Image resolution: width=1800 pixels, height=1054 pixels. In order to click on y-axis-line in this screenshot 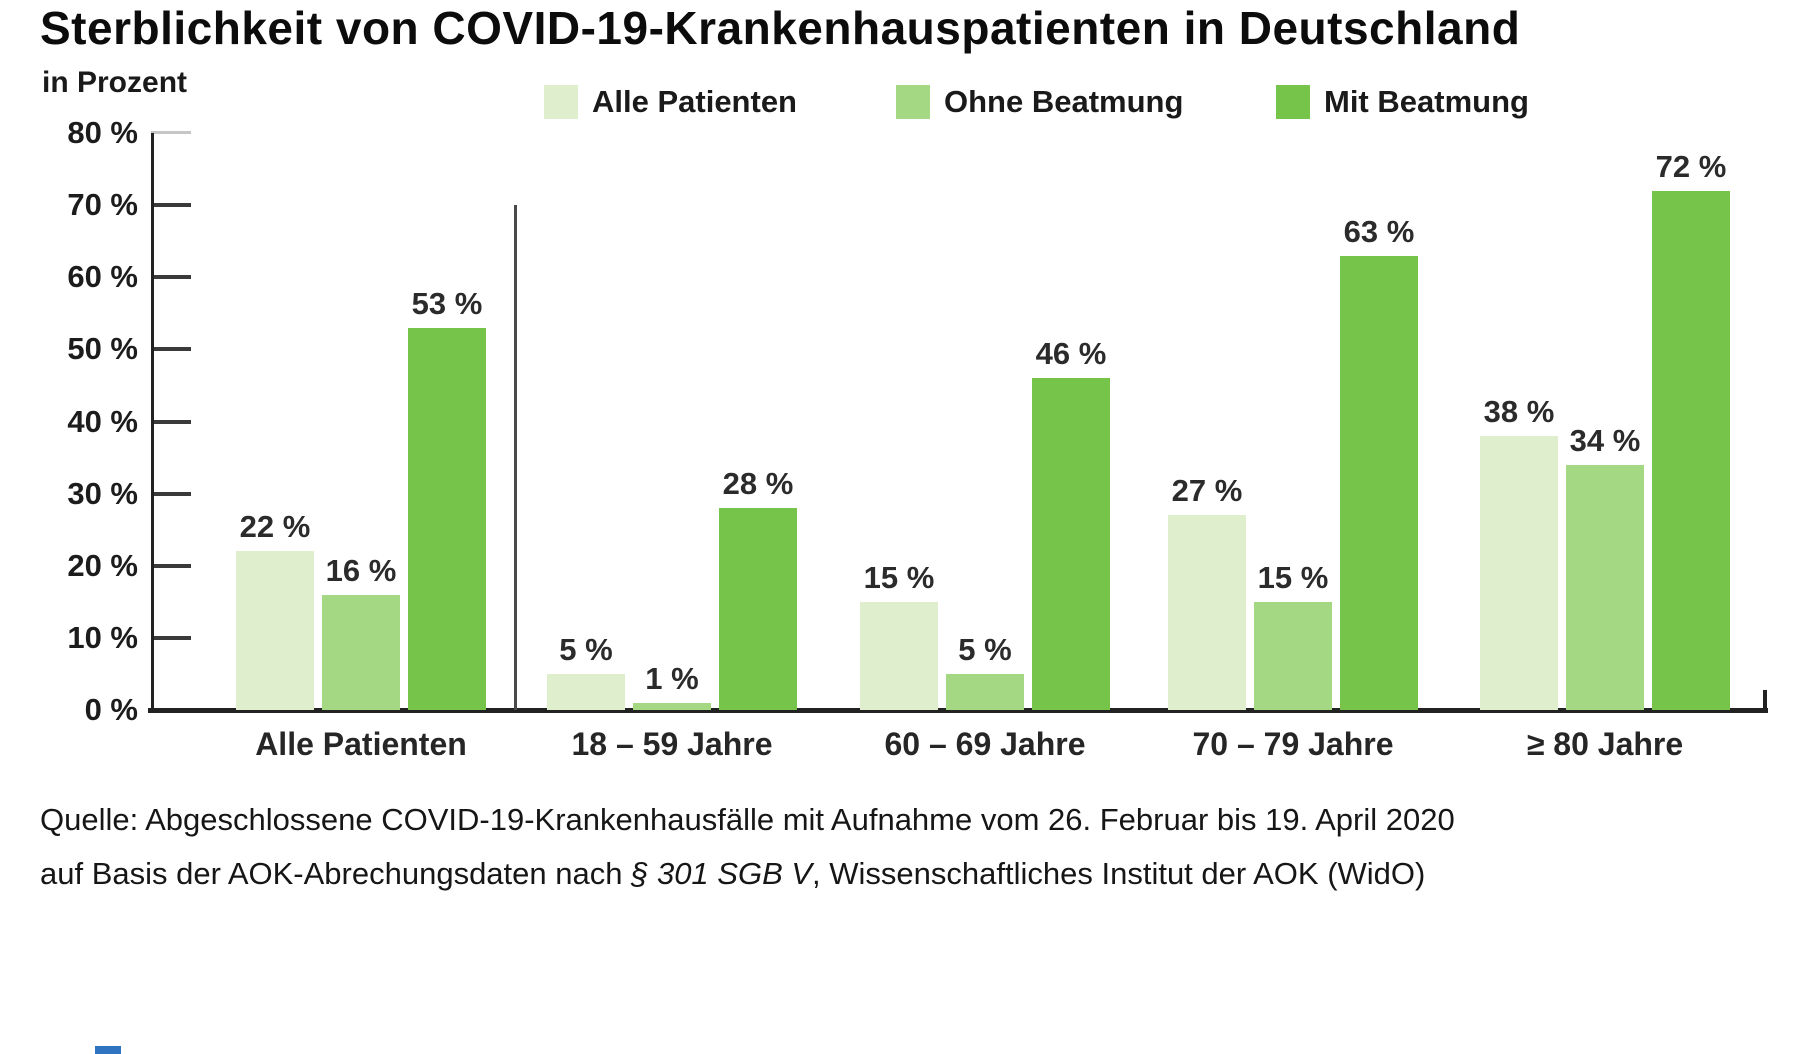, I will do `click(152, 423)`.